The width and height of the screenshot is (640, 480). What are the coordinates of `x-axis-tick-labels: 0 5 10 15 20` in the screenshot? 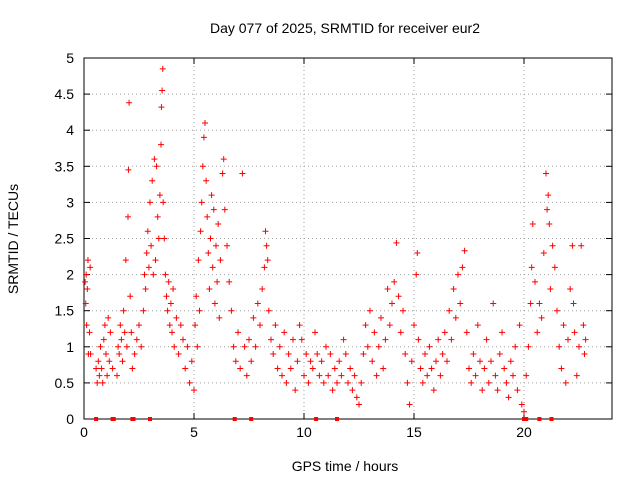 It's located at (306, 432).